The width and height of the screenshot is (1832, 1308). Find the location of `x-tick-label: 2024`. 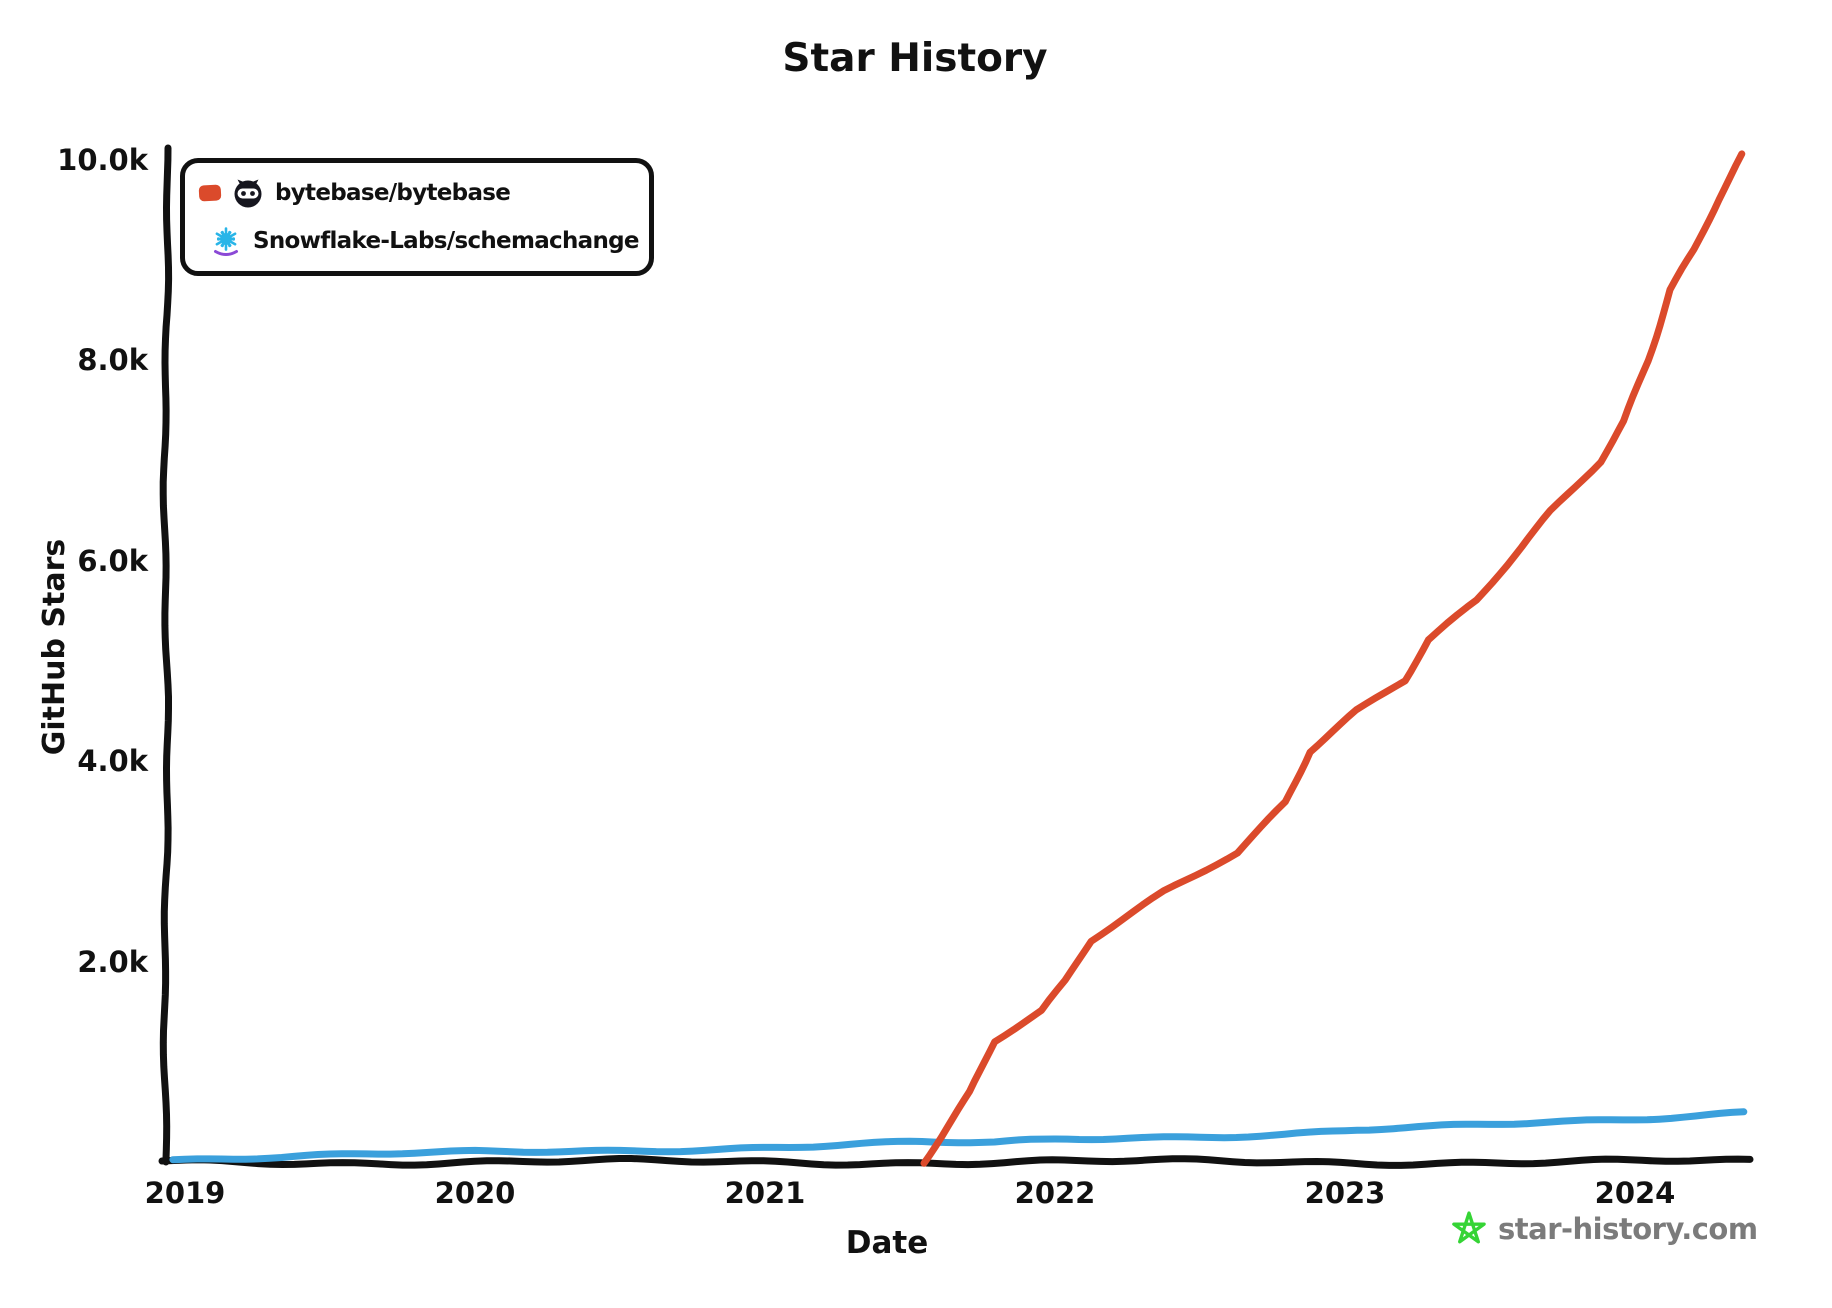

x-tick-label: 2024 is located at coordinates (1635, 1193).